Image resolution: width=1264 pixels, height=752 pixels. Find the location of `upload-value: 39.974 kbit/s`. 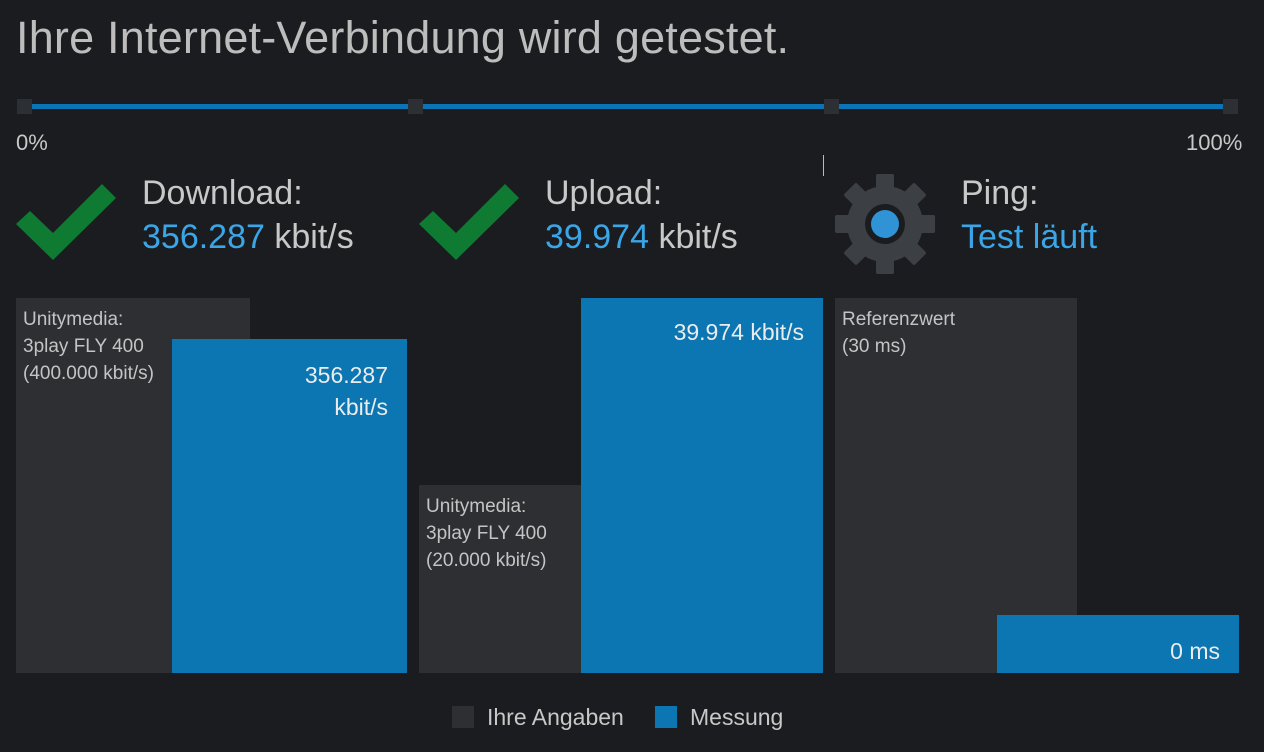

upload-value: 39.974 kbit/s is located at coordinates (641, 237).